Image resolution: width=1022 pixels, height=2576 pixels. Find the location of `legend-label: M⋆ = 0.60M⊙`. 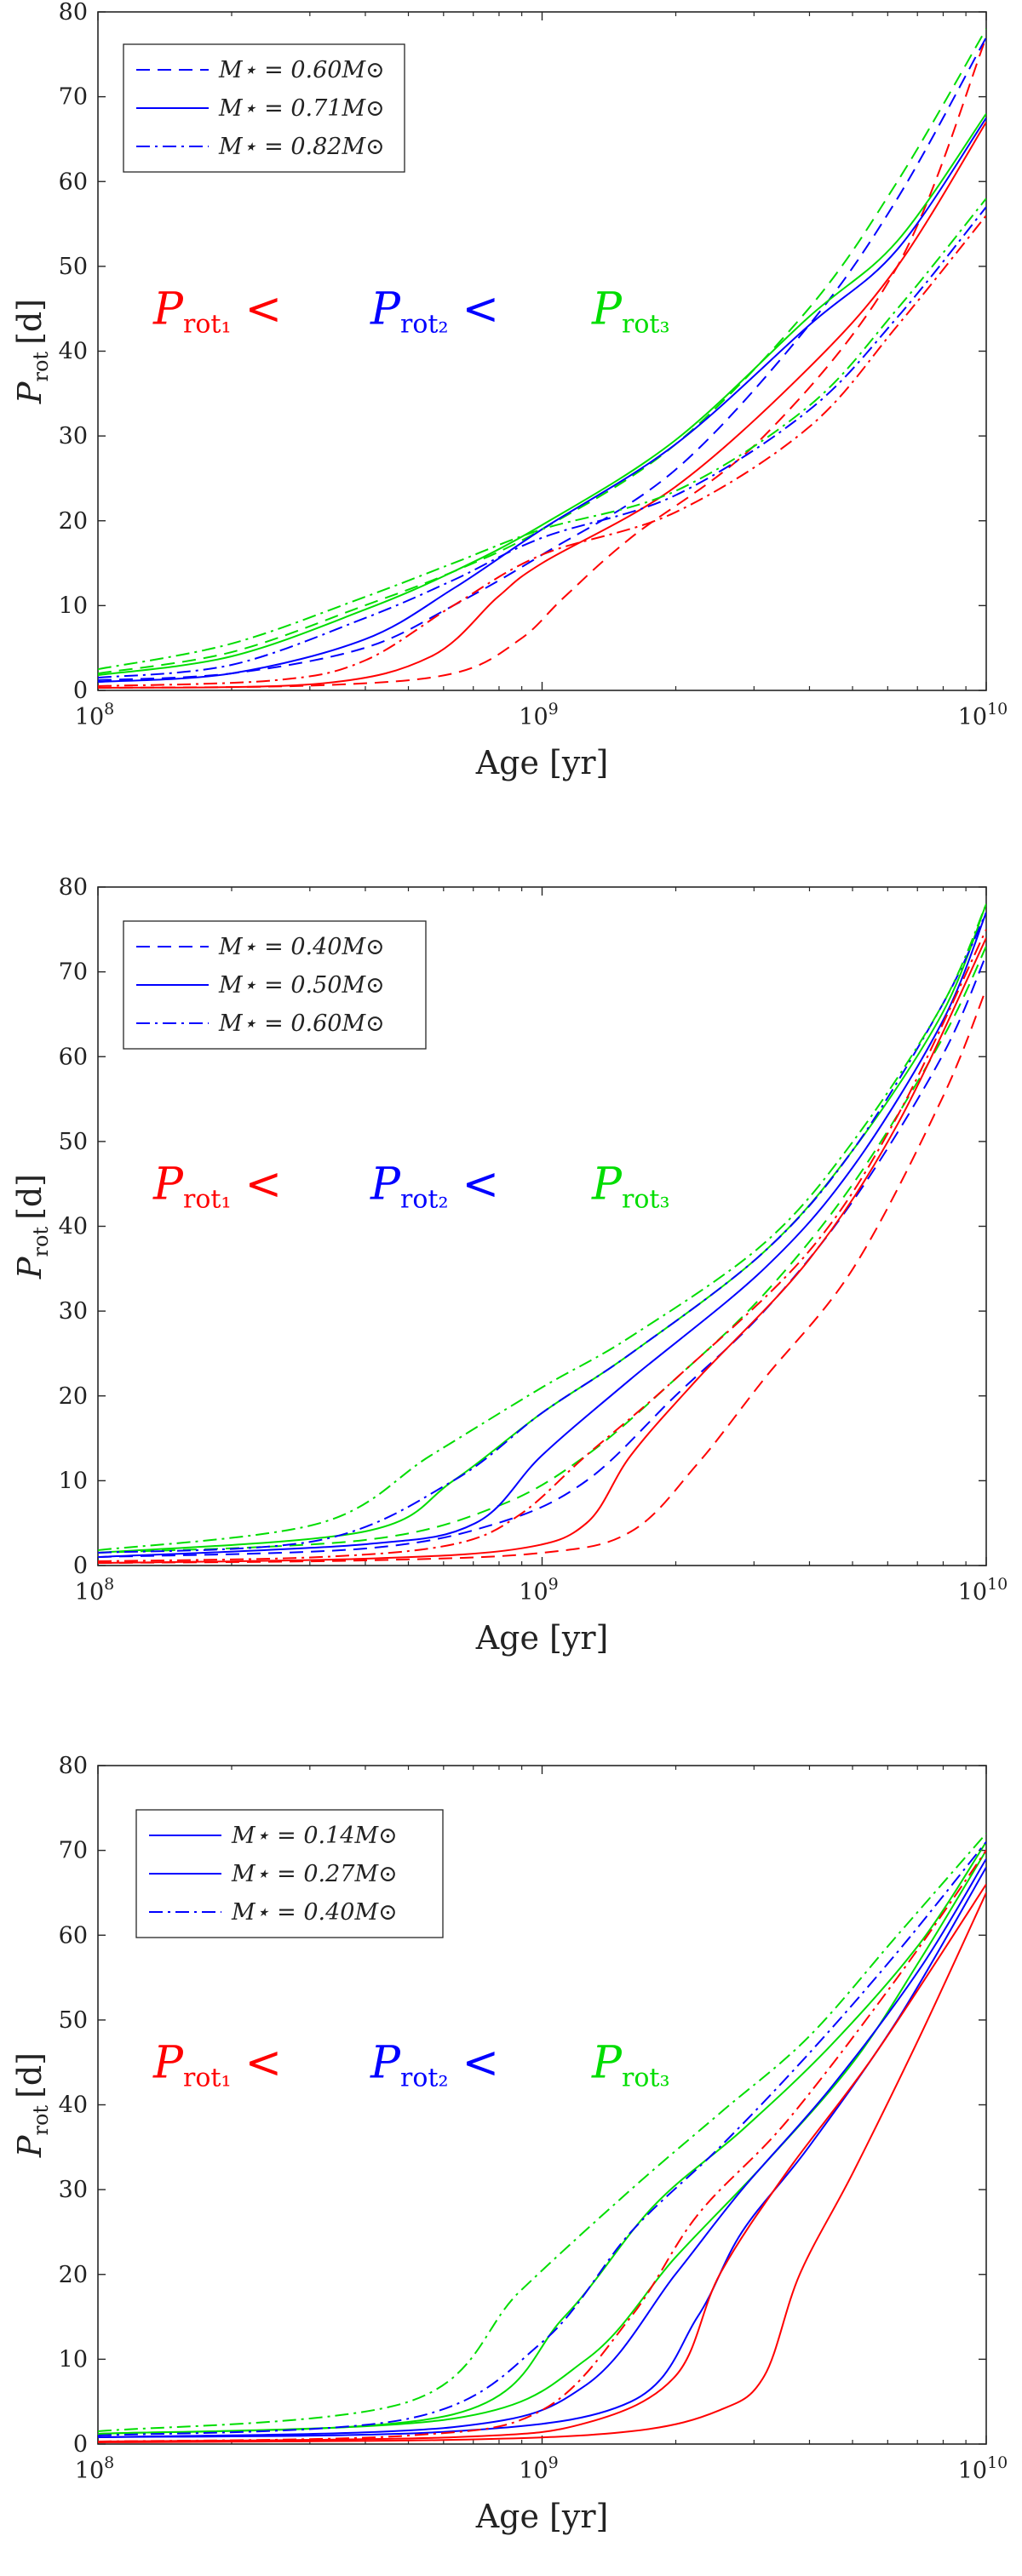

legend-label: M⋆ = 0.60M⊙ is located at coordinates (301, 1023).